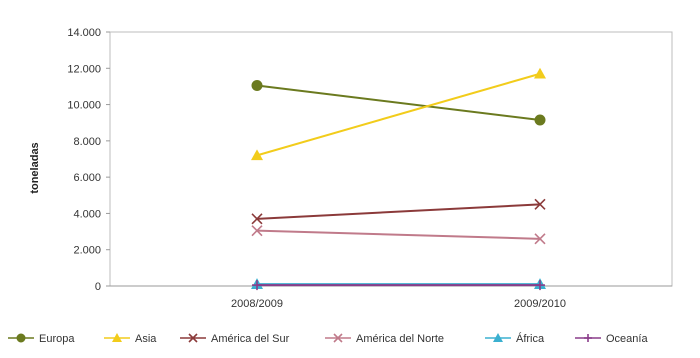 Image resolution: width=700 pixels, height=358 pixels. What do you see at coordinates (87, 251) in the screenshot?
I see `y-tick-label: 2.000` at bounding box center [87, 251].